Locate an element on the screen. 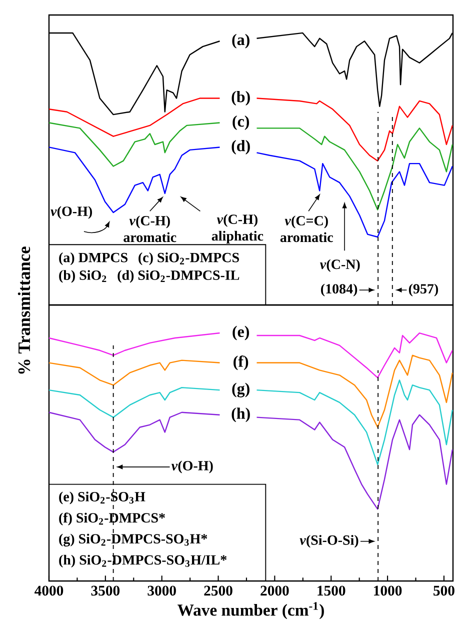 The image size is (459, 636). ref-line-label: (957) is located at coordinates (423, 290).